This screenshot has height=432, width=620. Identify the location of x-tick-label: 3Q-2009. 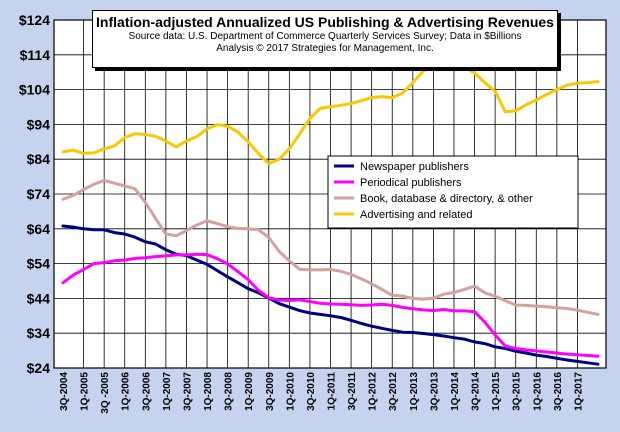
(270, 391).